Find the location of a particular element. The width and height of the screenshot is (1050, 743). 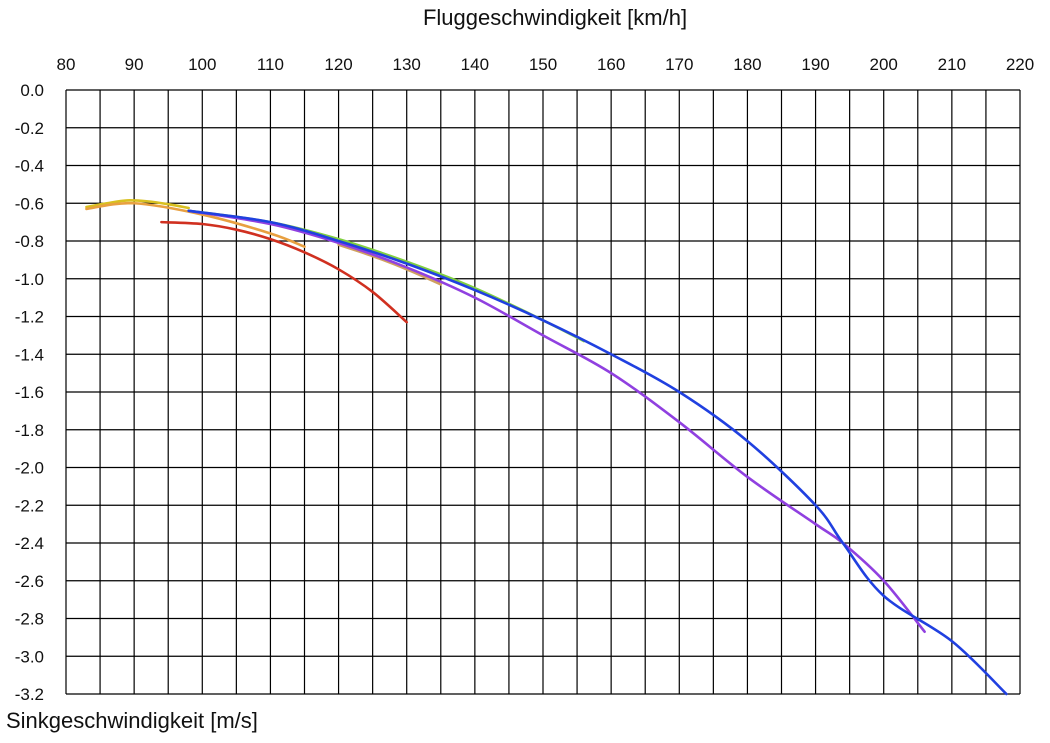

y-tick-label: -3.2 is located at coordinates (29, 694).